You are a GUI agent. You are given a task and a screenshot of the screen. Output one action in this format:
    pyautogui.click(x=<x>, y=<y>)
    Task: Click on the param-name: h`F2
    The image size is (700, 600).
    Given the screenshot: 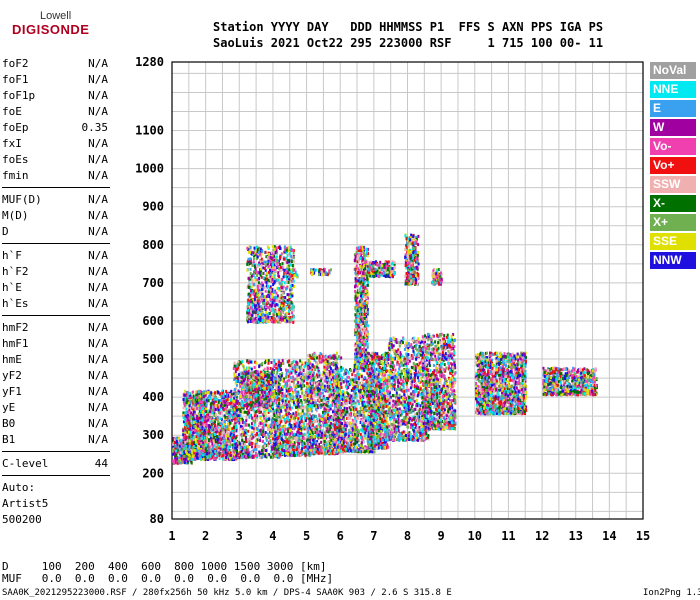 What is the action you would take?
    pyautogui.click(x=15, y=271)
    